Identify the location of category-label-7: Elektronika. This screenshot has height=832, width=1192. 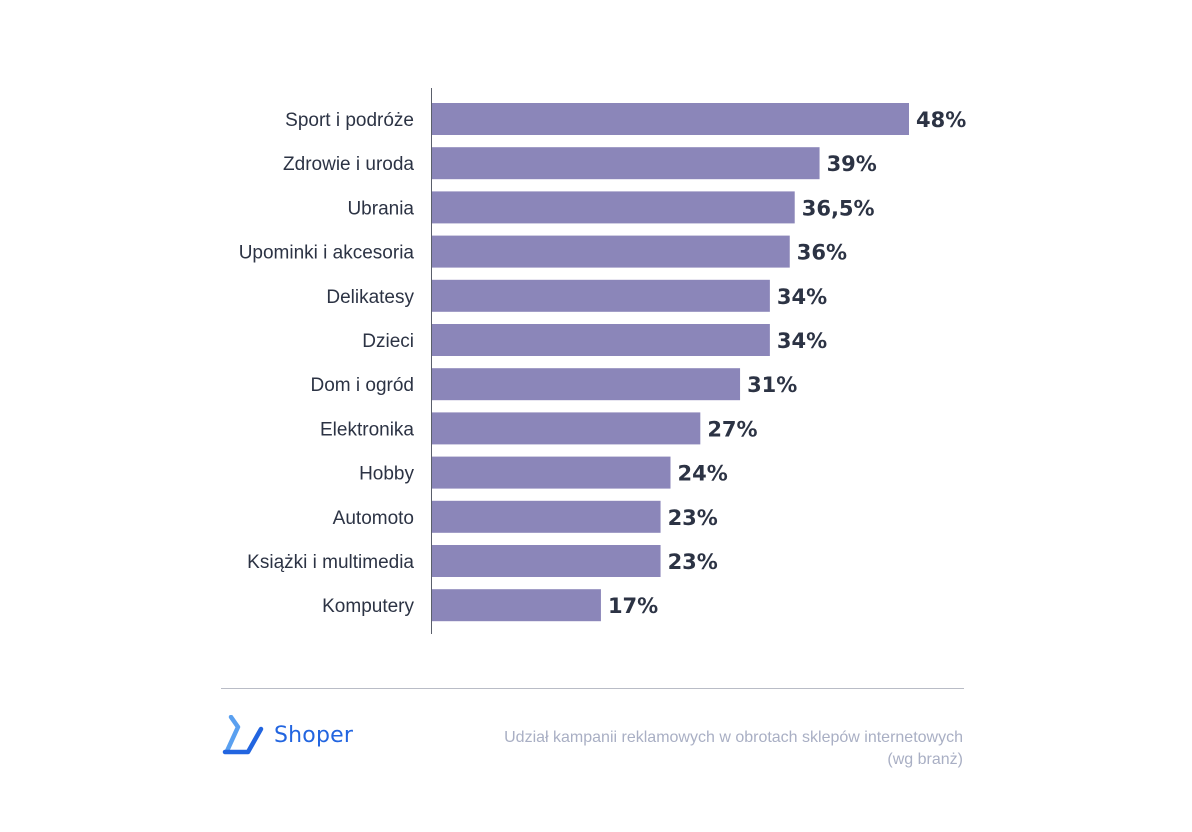
(367, 429).